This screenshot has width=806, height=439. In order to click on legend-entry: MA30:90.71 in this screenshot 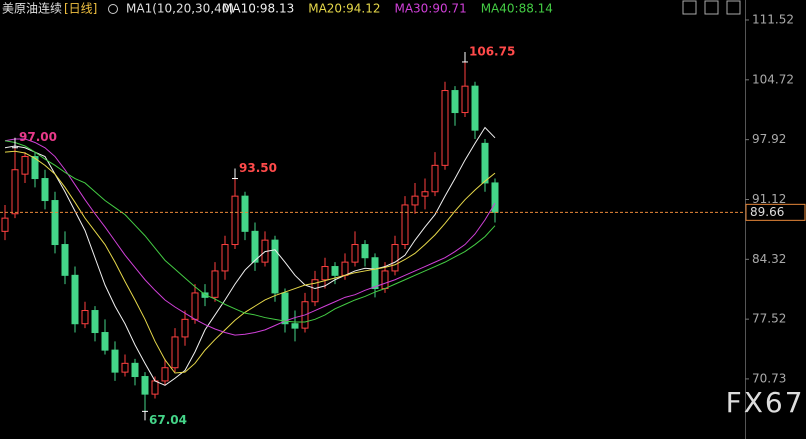, I will do `click(430, 9)`.